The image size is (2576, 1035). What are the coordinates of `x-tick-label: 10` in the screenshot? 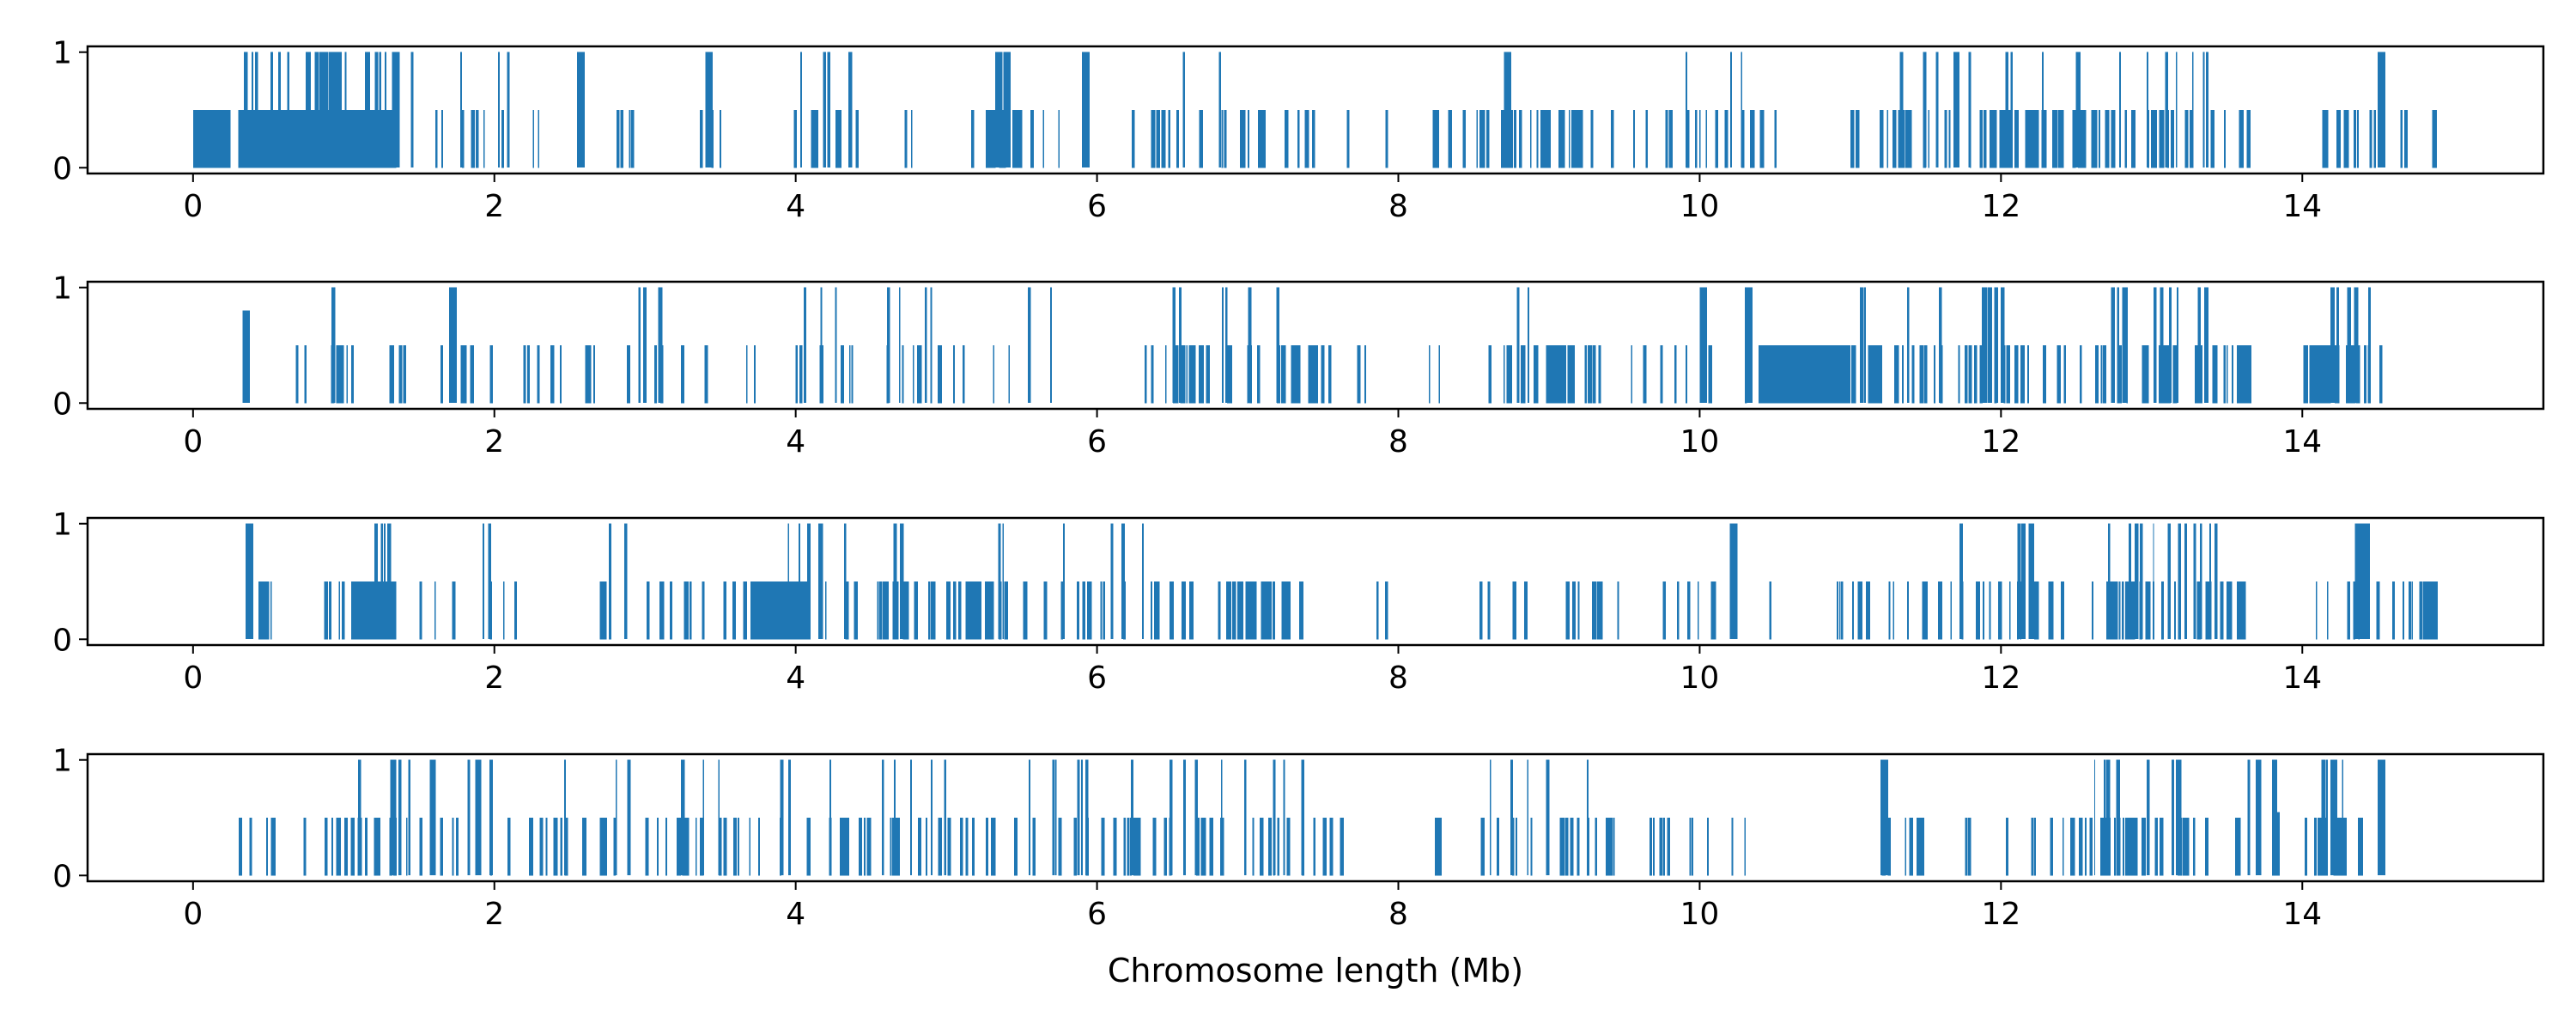 It's located at (1700, 914).